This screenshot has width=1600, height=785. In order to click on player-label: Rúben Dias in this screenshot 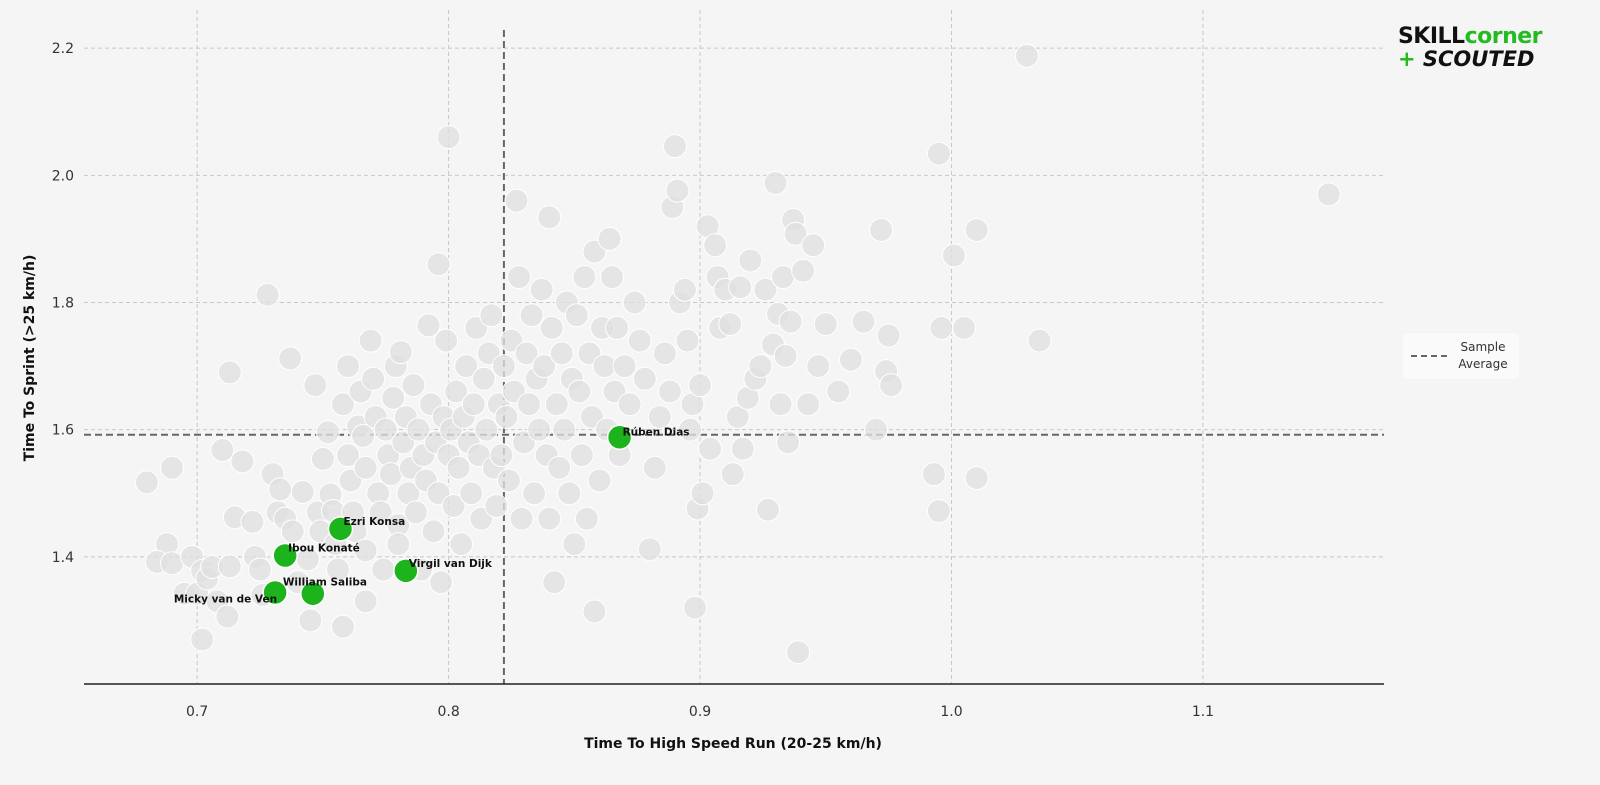, I will do `click(656, 432)`.